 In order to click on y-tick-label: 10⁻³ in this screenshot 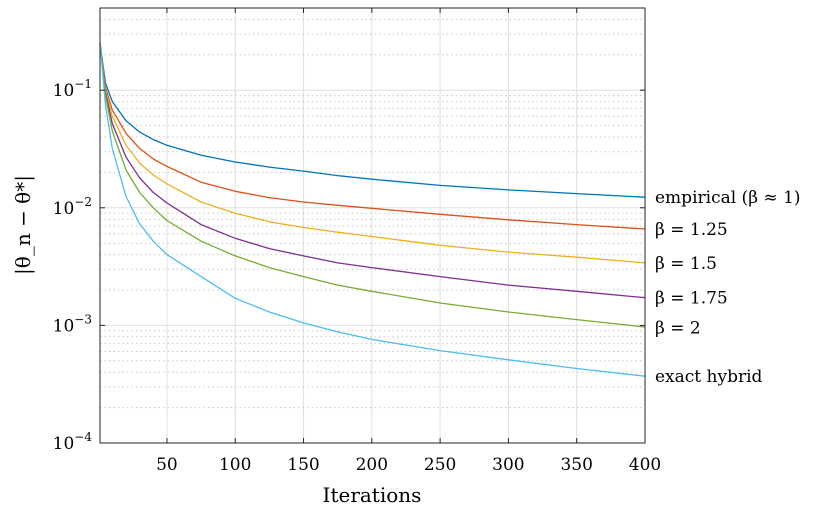, I will do `click(72, 324)`.